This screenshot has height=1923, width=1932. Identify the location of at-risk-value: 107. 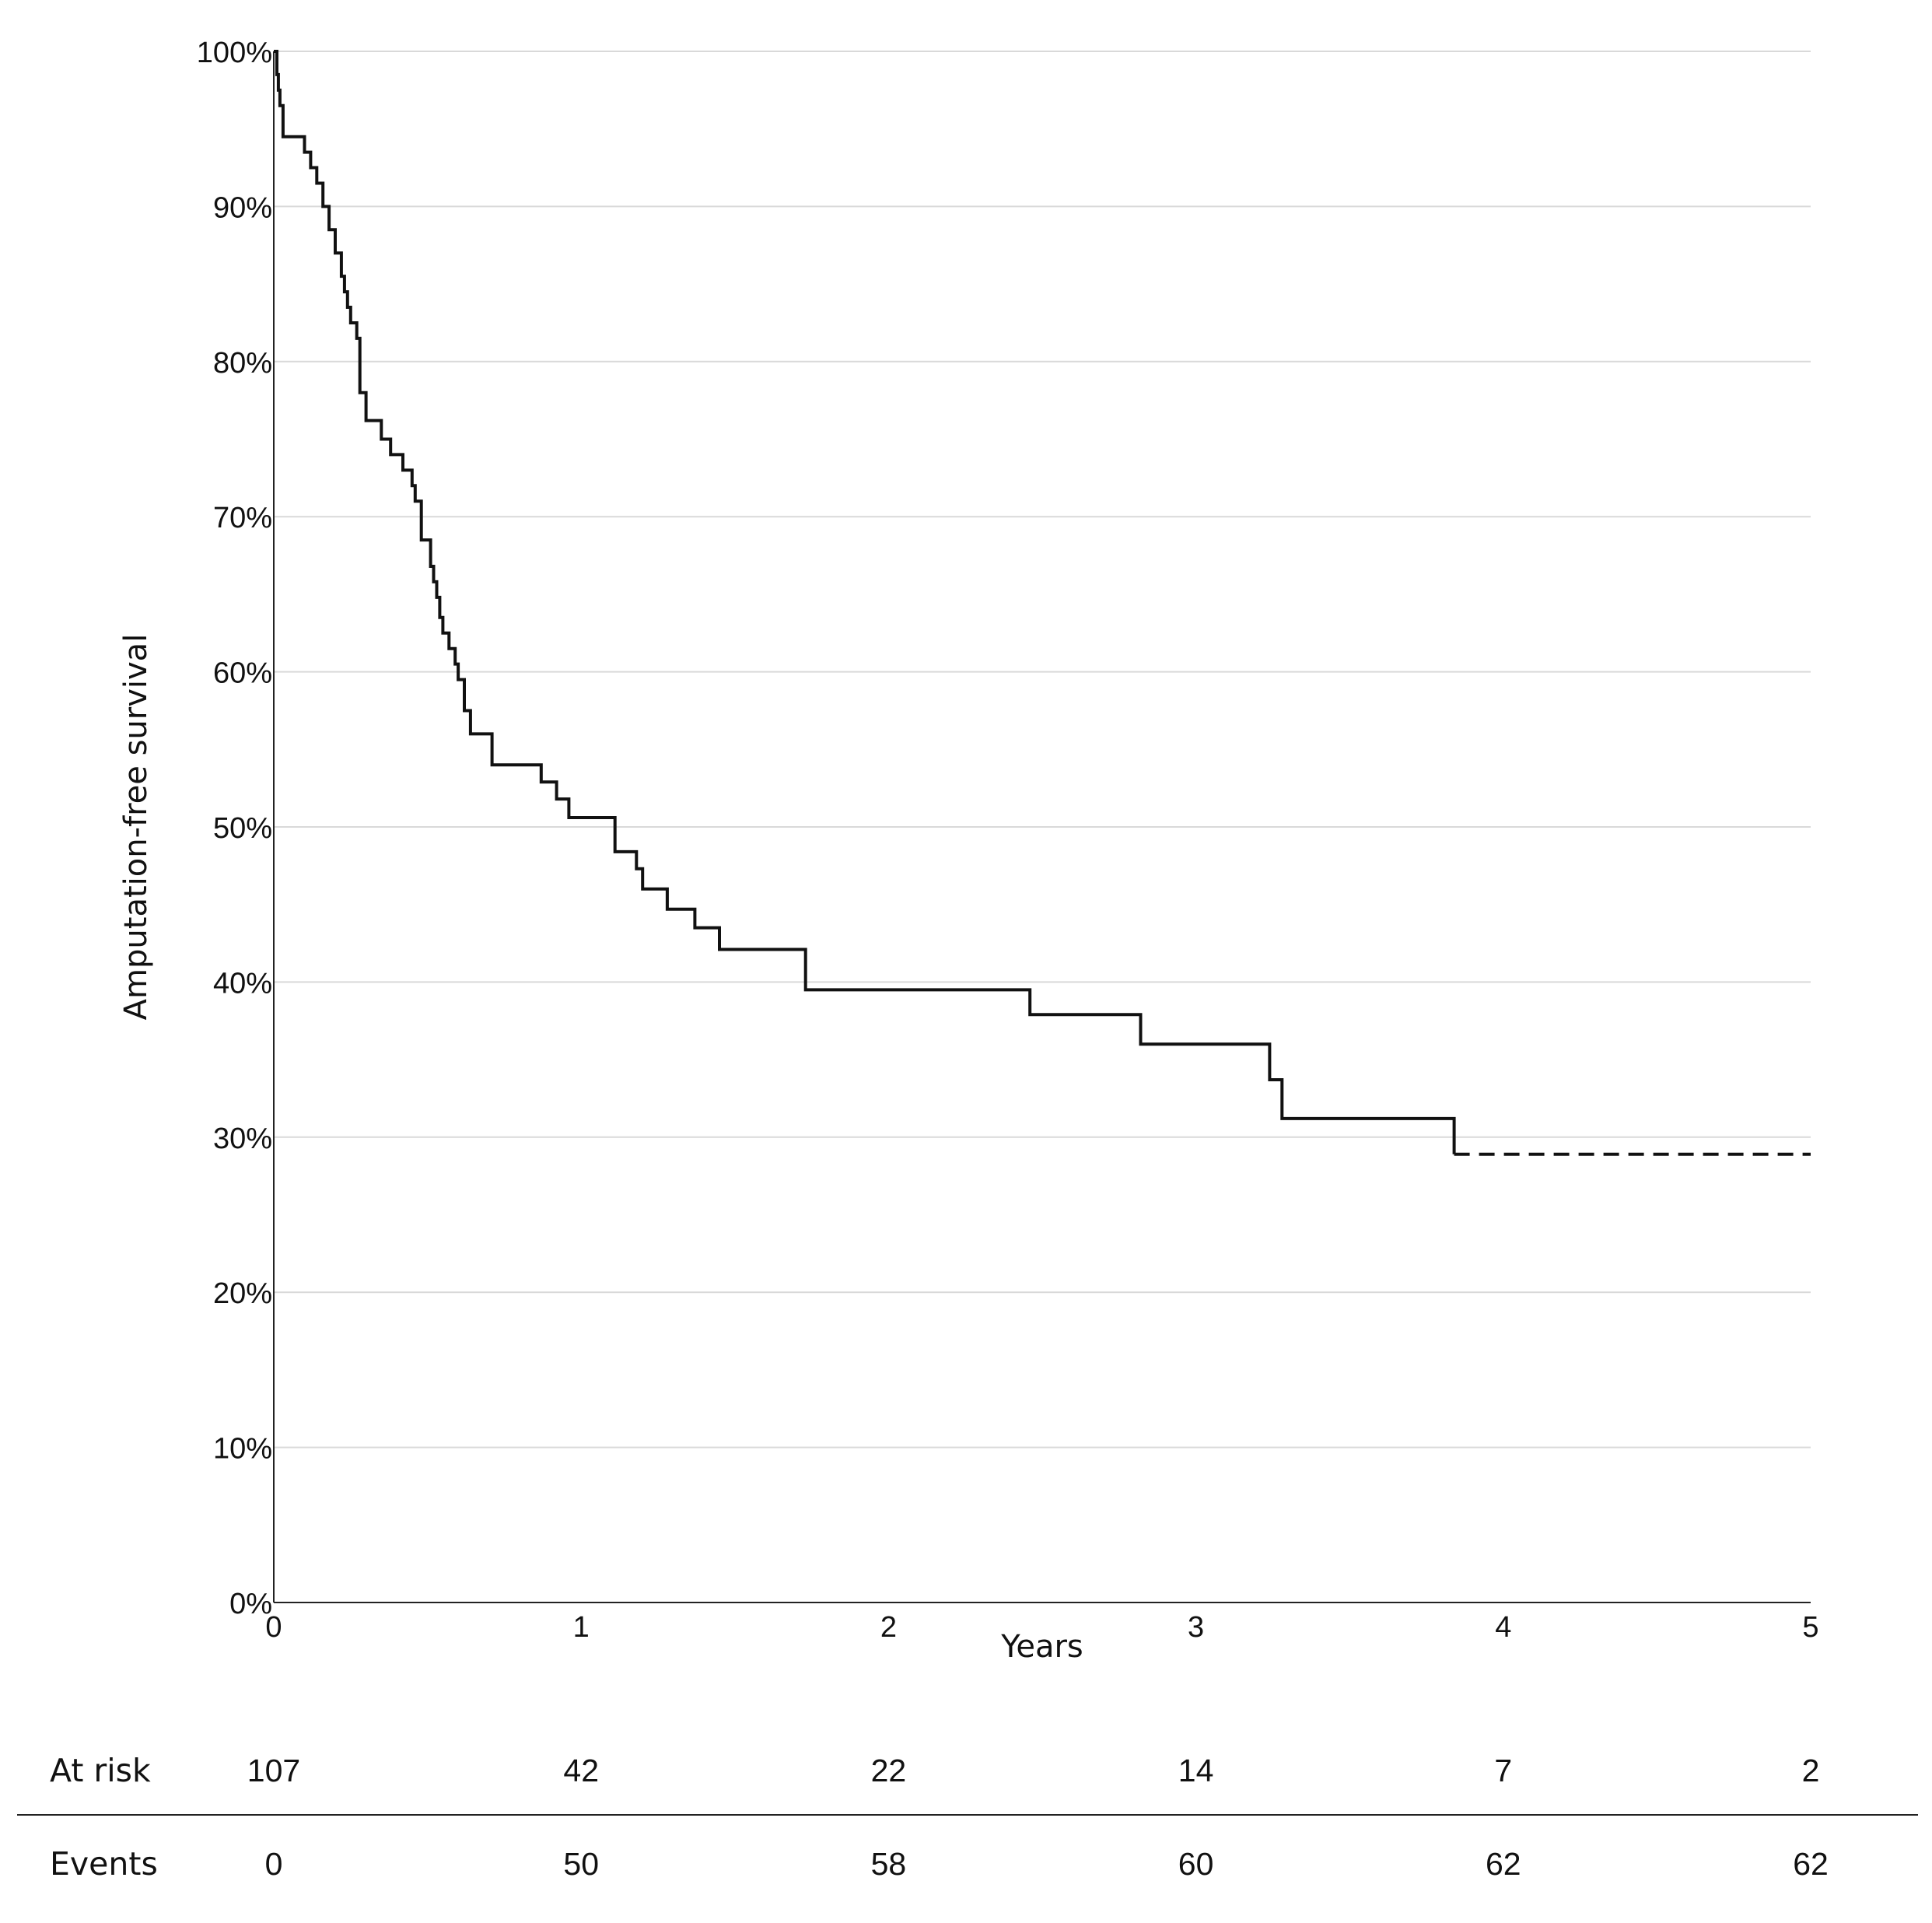
(273, 1771).